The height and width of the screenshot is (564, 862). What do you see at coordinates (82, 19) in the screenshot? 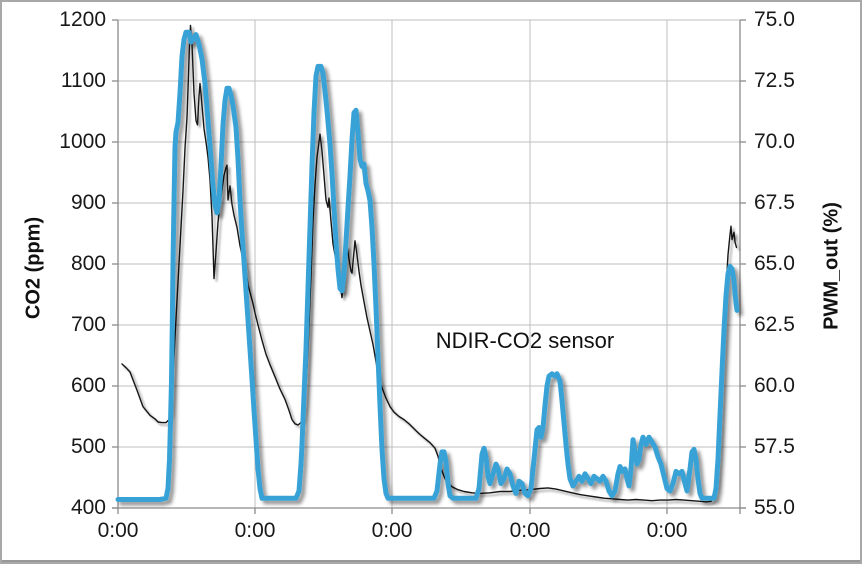
I see `left-axis-tick-label: 1200` at bounding box center [82, 19].